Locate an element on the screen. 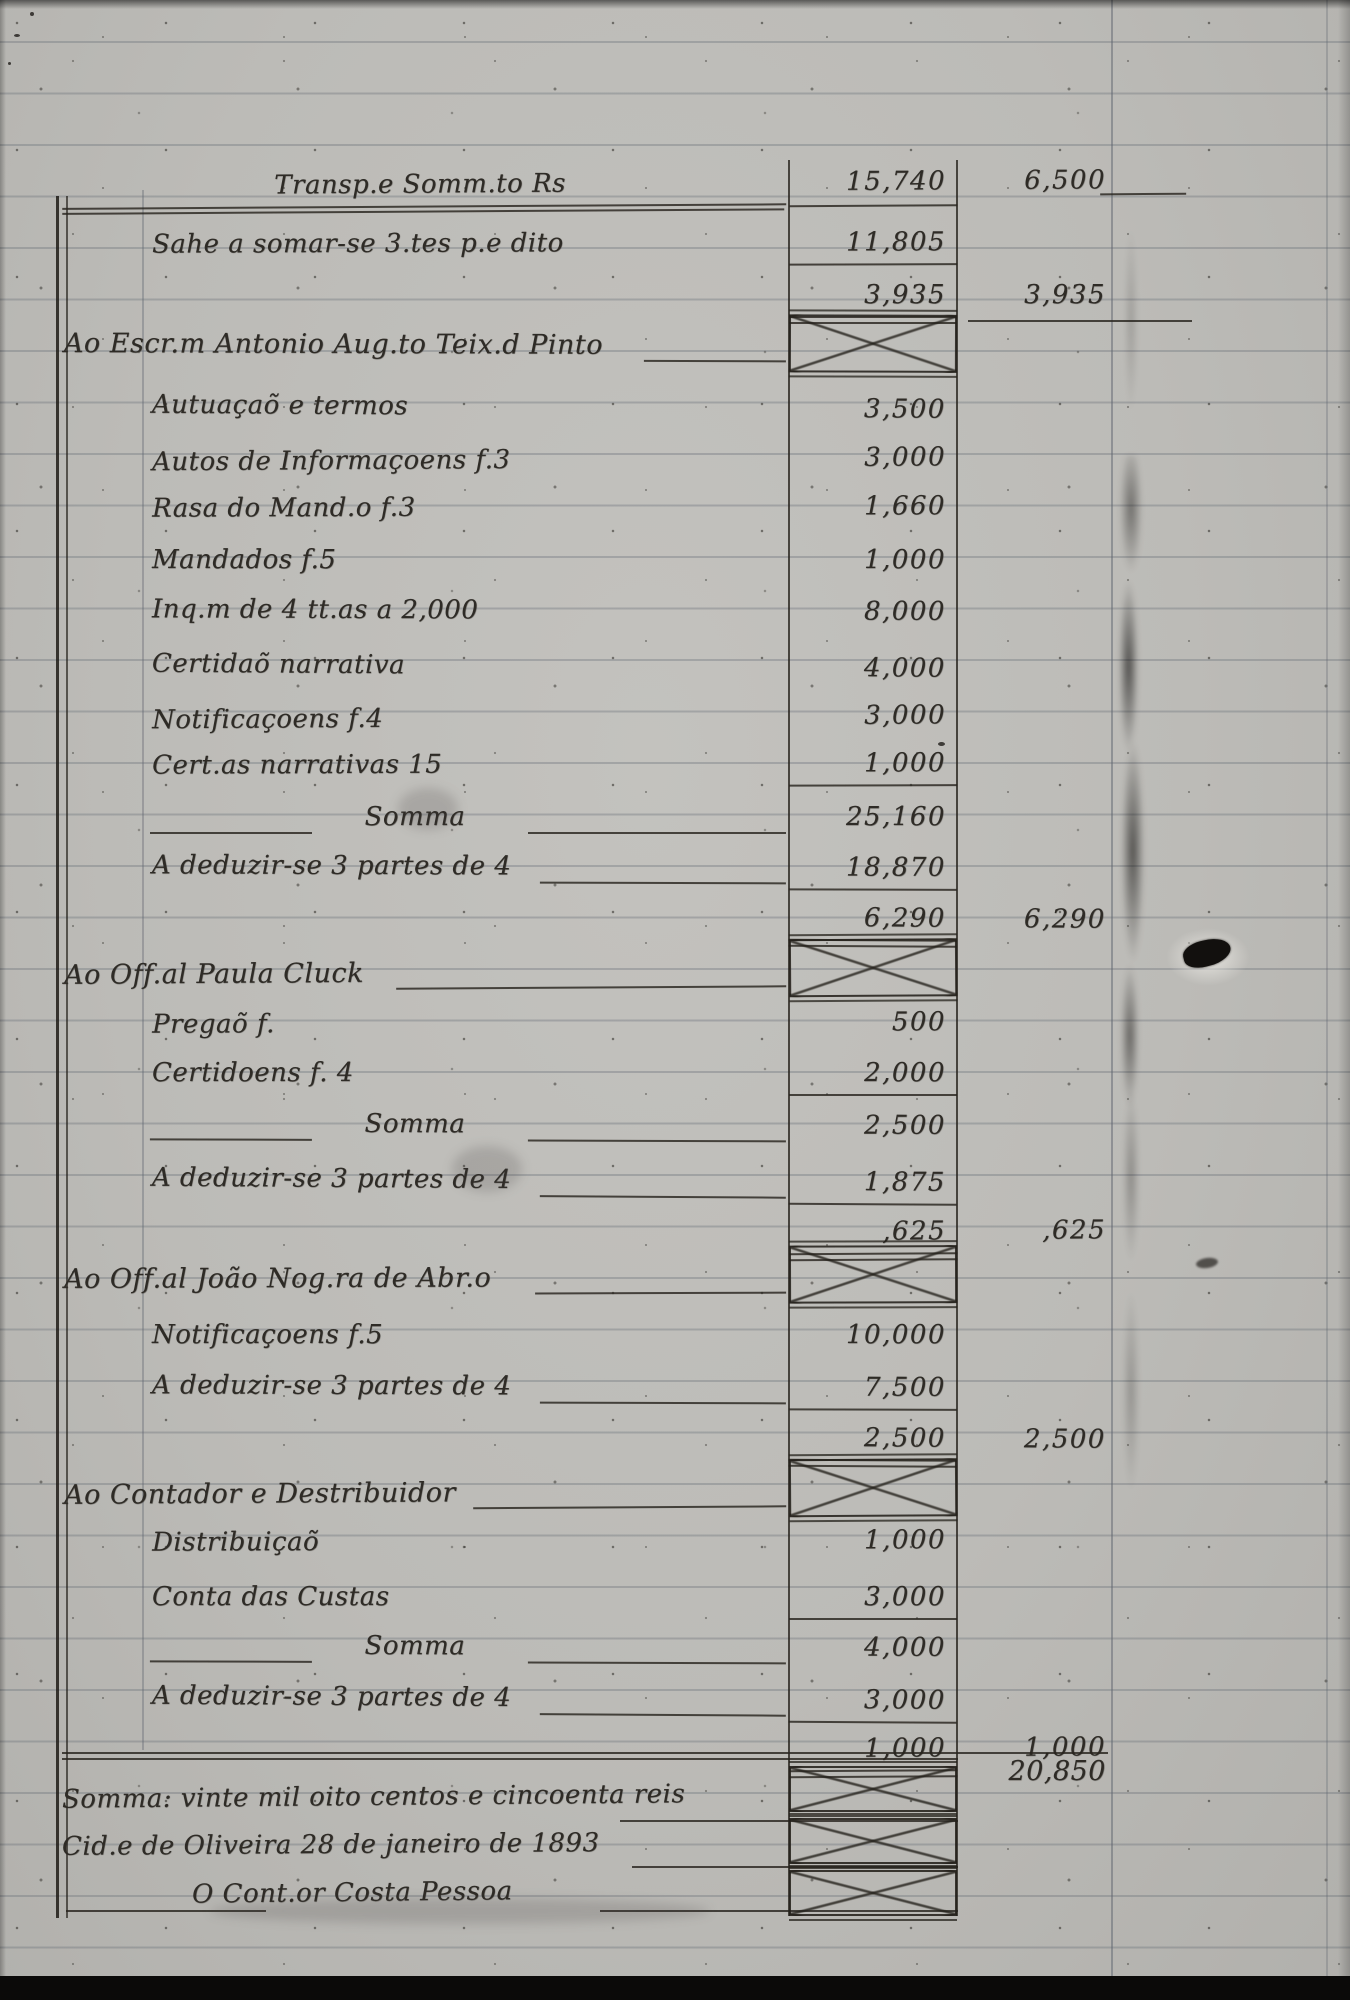  amount-col2: 6,500 is located at coordinates (1065, 180).